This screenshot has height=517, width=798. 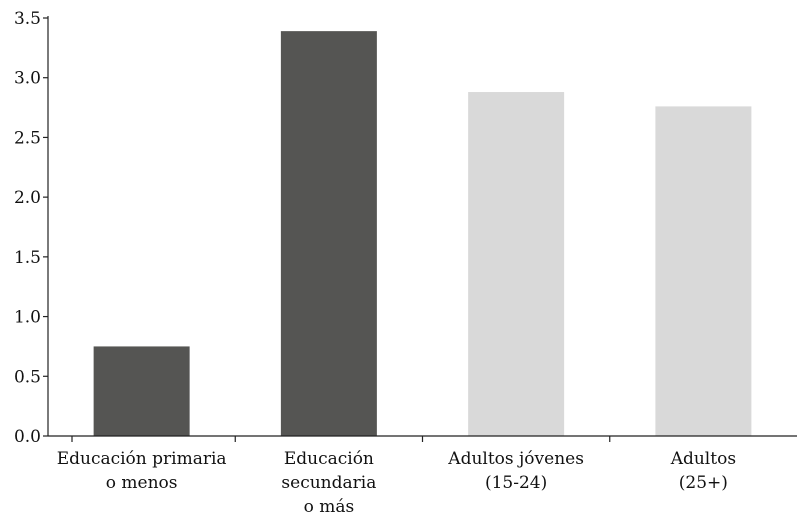 I want to click on x-category-label-line: secundaria, so click(x=328, y=483).